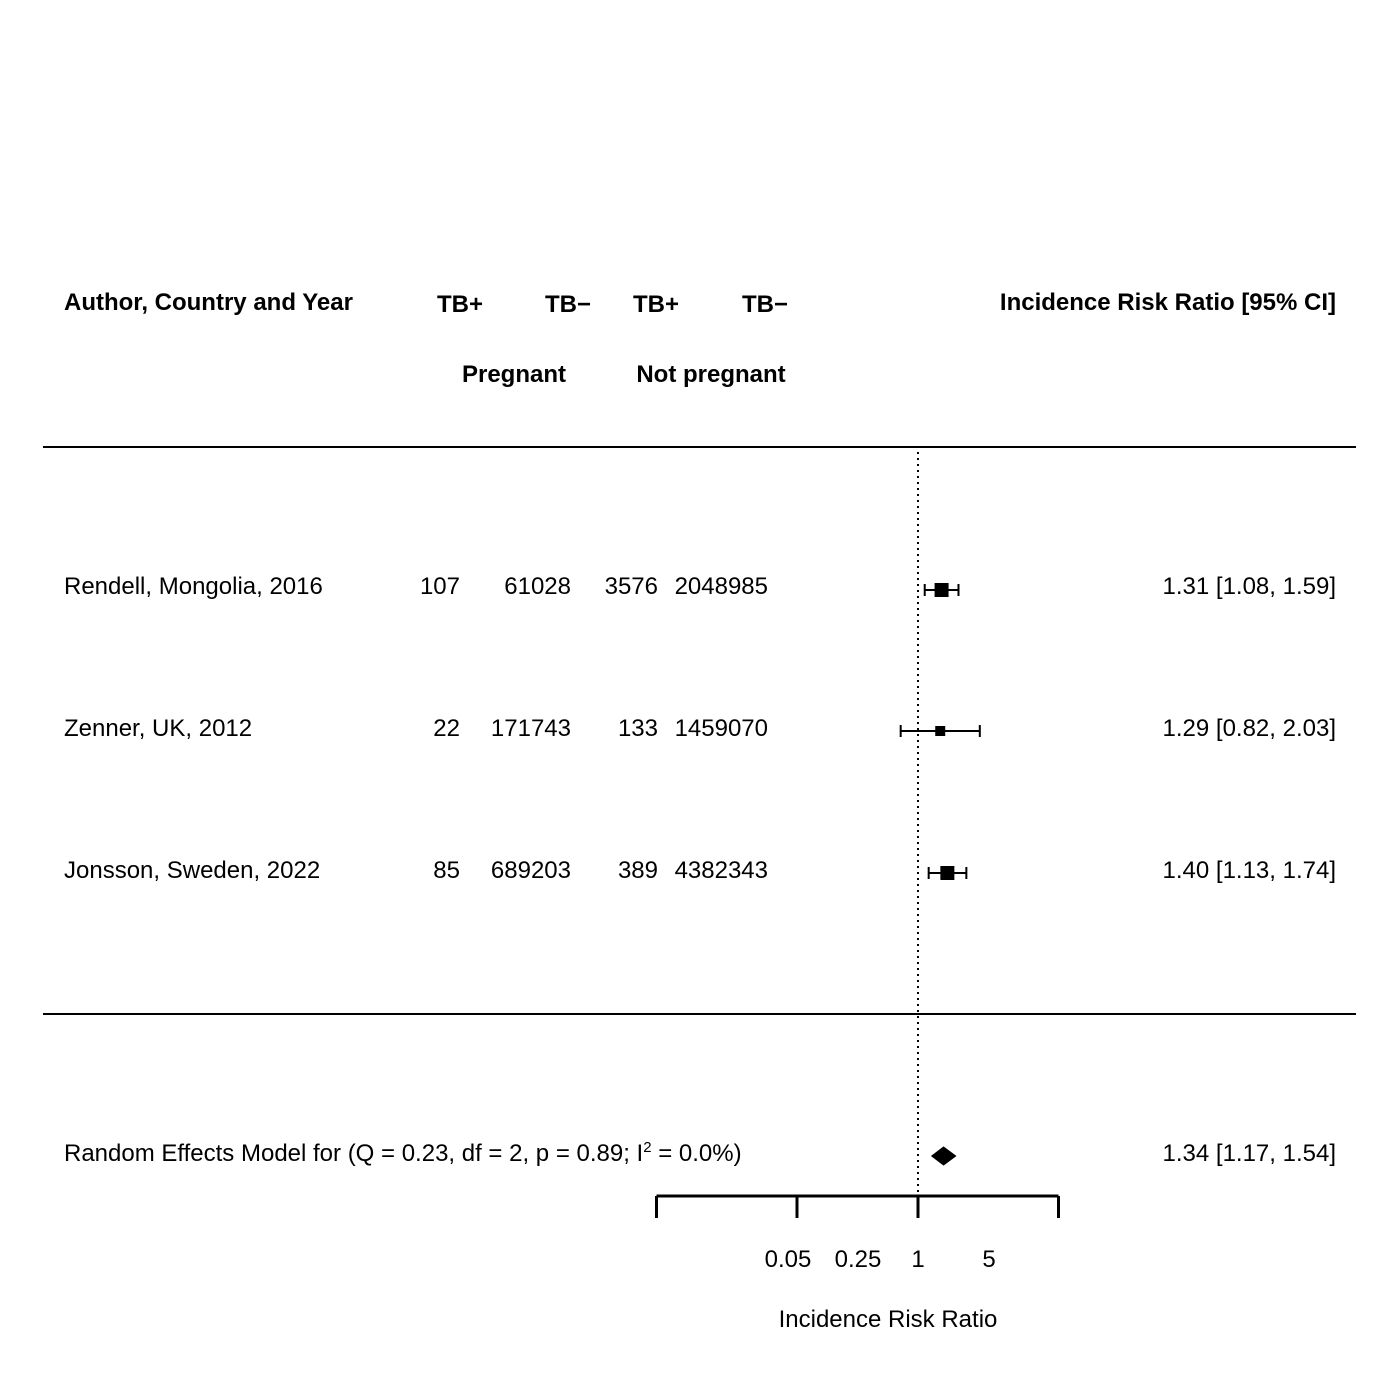 The width and height of the screenshot is (1400, 1400). What do you see at coordinates (989, 1259) in the screenshot?
I see `x-tick-label: 5` at bounding box center [989, 1259].